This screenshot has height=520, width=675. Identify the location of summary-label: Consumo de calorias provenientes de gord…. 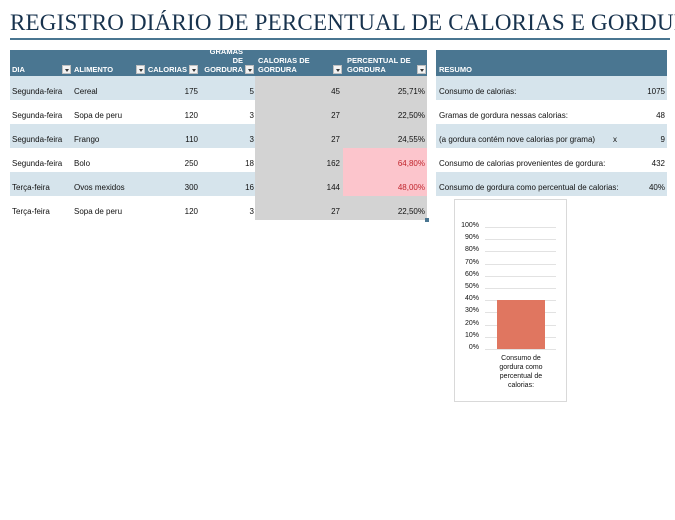
(522, 163).